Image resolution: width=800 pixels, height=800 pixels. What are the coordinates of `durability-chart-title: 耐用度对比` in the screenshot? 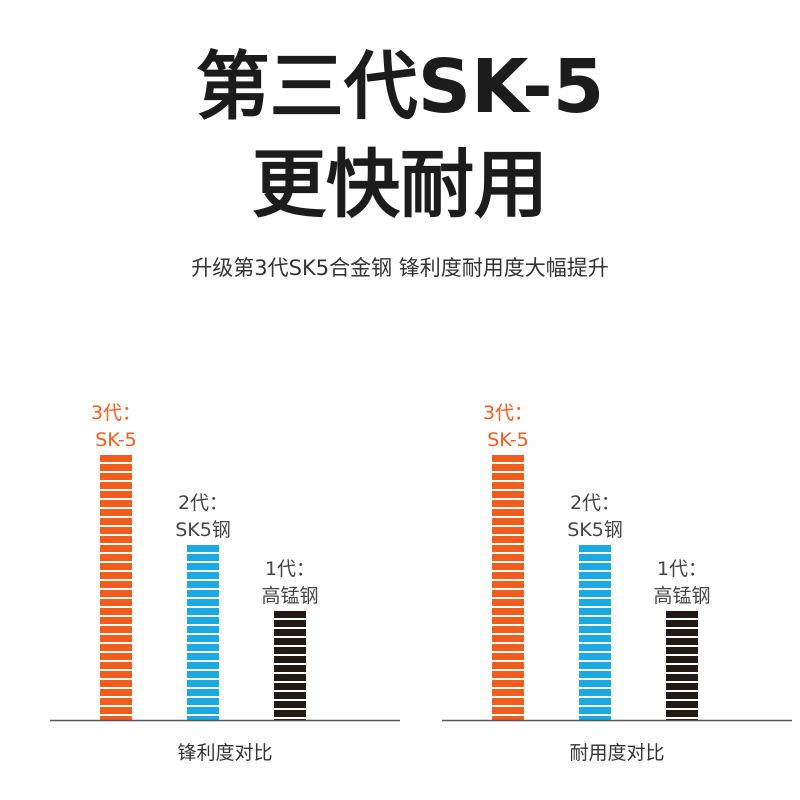 It's located at (617, 753).